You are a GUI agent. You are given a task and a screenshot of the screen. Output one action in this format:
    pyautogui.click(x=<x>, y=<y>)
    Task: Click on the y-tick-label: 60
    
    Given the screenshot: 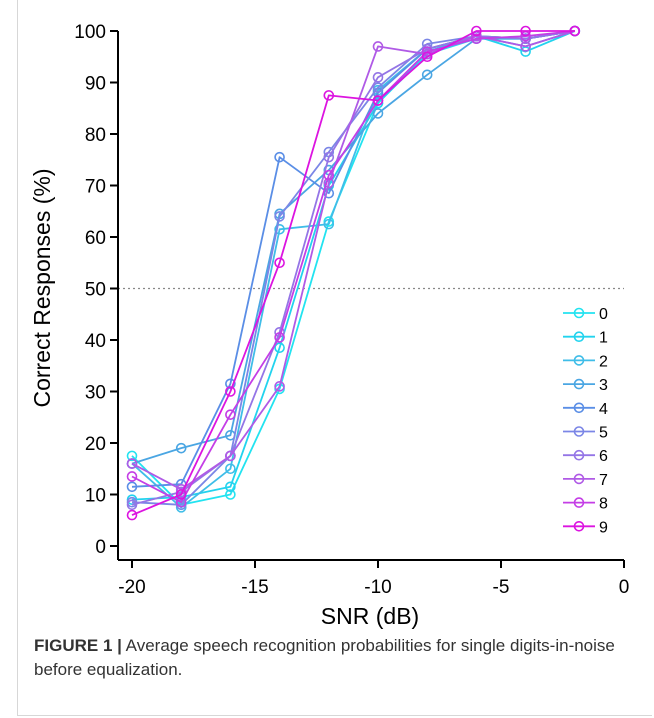 What is the action you would take?
    pyautogui.click(x=95, y=238)
    